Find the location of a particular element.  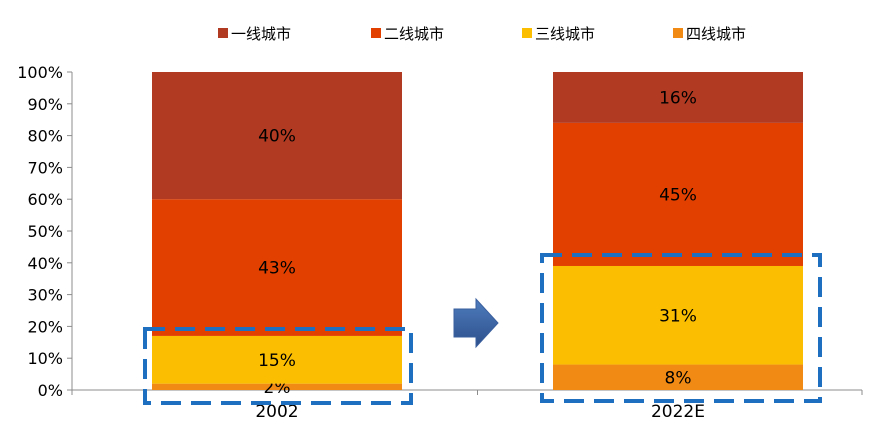

data-label: 8% is located at coordinates (678, 378).